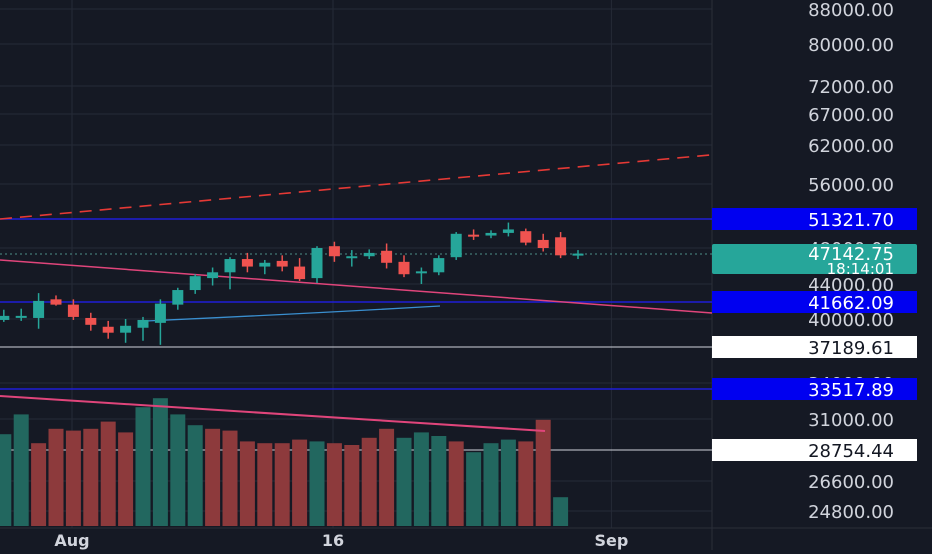 The width and height of the screenshot is (932, 554). I want to click on level-price-label: 41662.09, so click(851, 303).